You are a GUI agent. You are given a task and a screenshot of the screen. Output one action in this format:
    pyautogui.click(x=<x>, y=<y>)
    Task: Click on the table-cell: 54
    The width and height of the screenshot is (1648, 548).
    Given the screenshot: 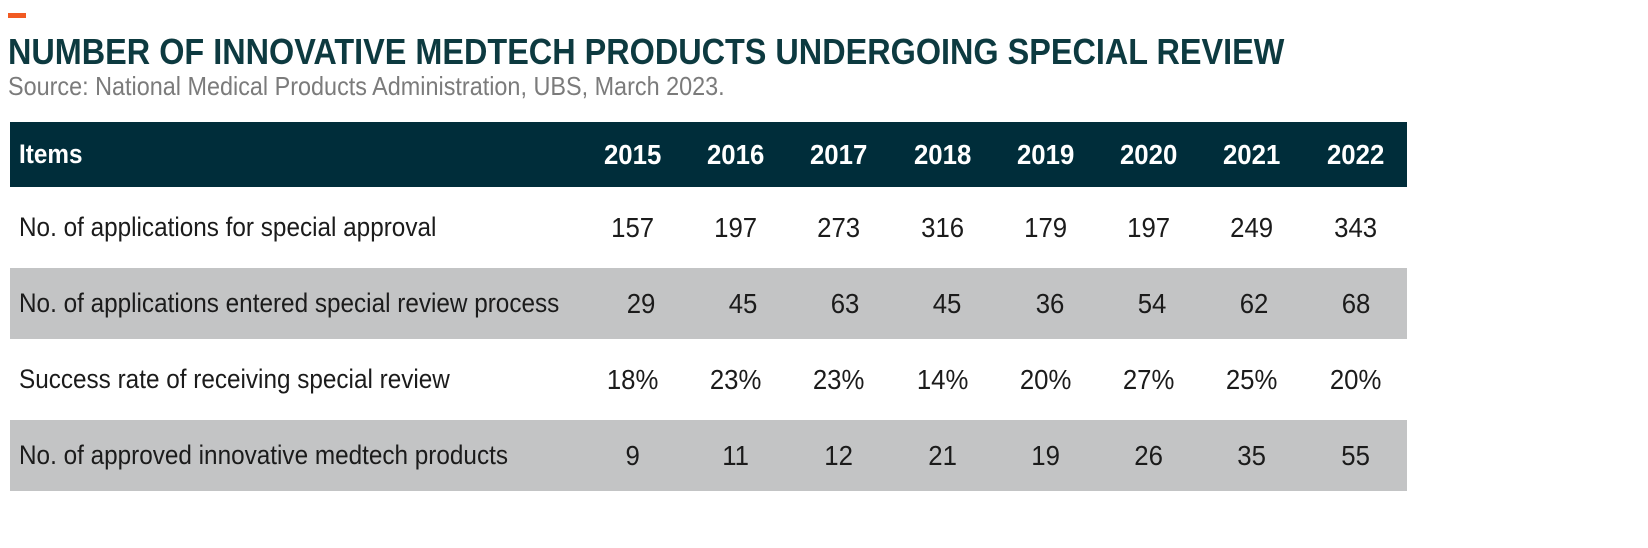 What is the action you would take?
    pyautogui.click(x=1152, y=303)
    